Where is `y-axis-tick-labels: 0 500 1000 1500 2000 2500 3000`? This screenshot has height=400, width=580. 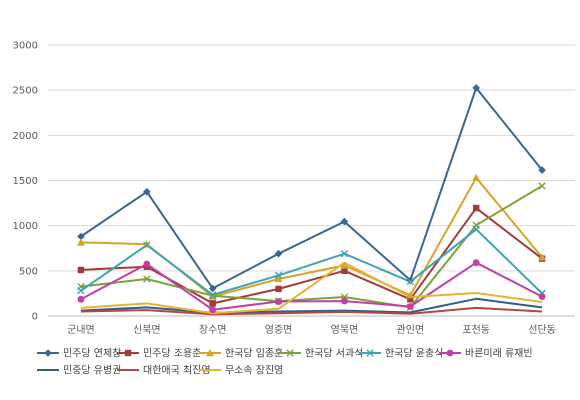 y-axis-tick-labels: 0 500 1000 1500 2000 2500 3000 is located at coordinates (25, 182).